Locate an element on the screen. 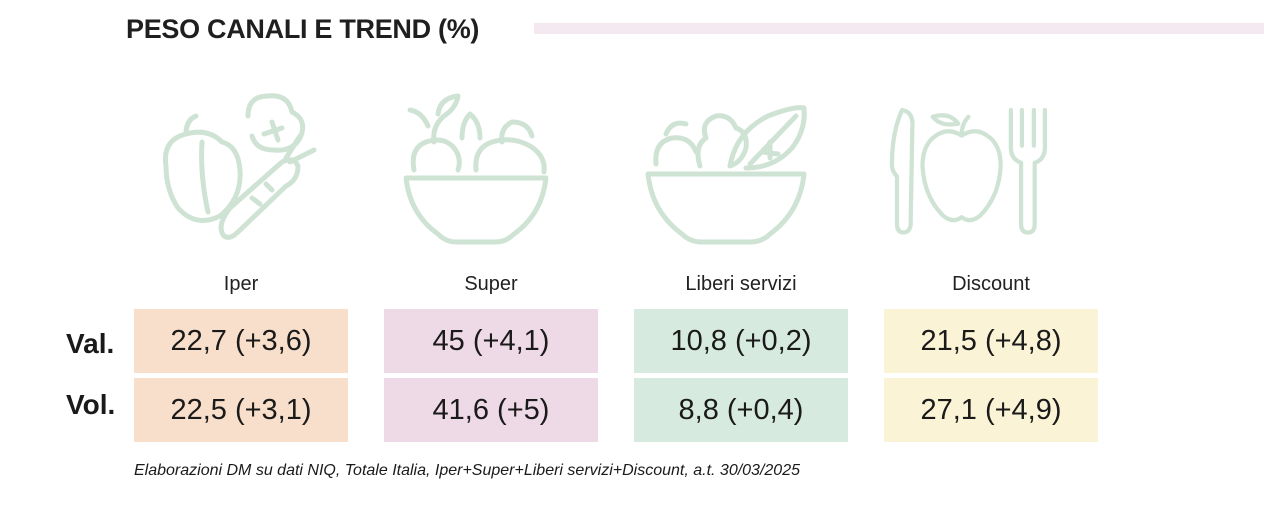 This screenshot has width=1264, height=508. page-title: PESO CANALI E TREND (%) is located at coordinates (303, 29).